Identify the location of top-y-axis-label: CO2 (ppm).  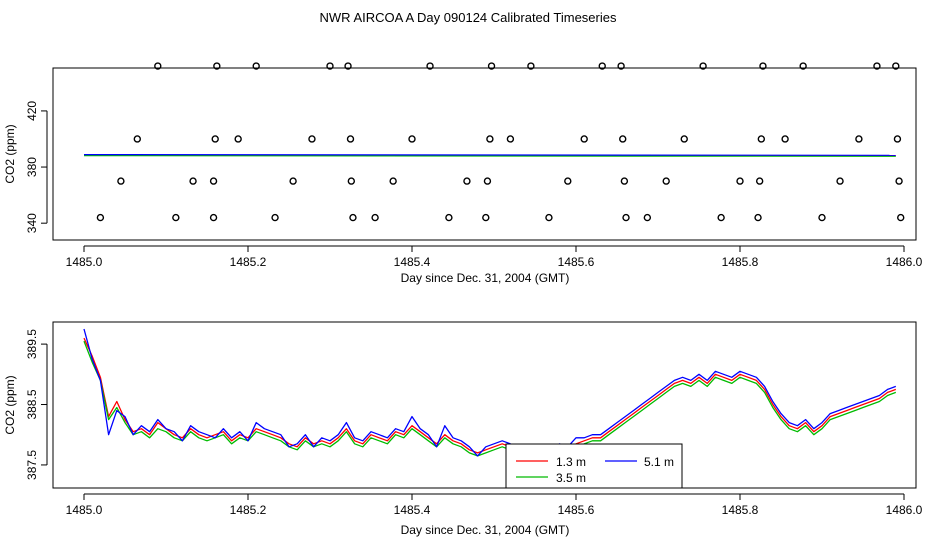
(10, 153).